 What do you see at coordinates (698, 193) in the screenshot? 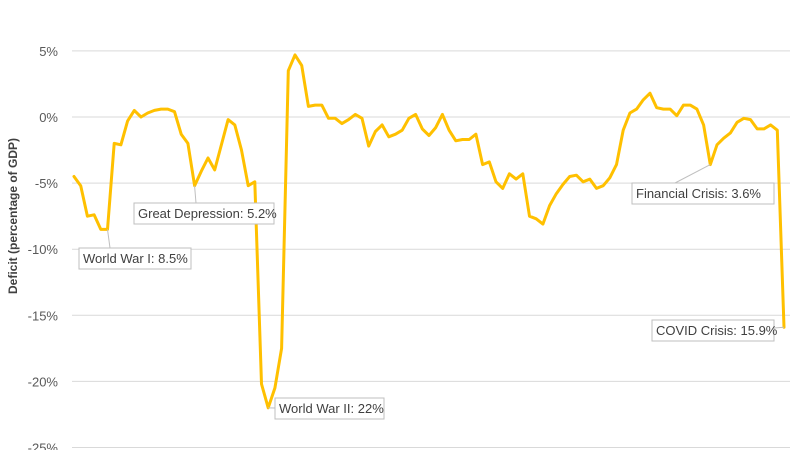
I see `annotation-label: Financial Crisis: 3.6%` at bounding box center [698, 193].